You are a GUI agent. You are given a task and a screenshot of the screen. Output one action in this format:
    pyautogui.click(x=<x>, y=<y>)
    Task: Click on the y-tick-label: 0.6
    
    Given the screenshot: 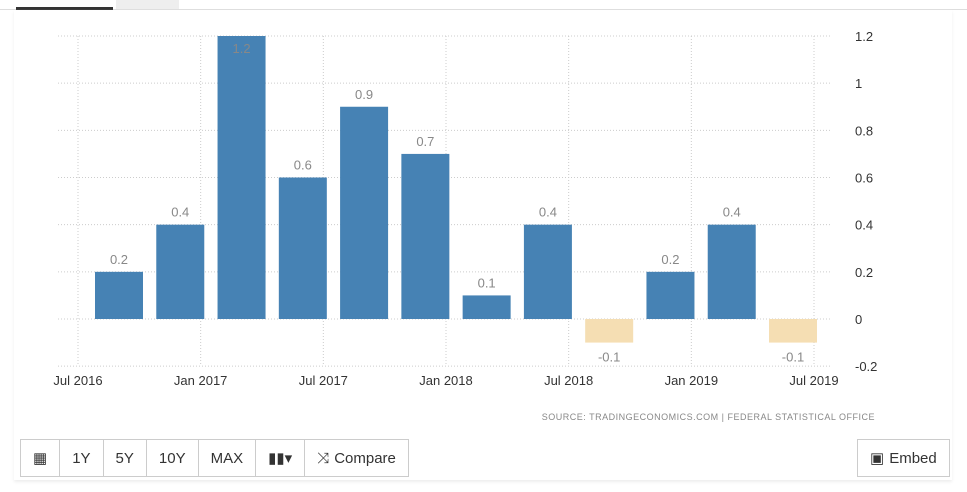 What is the action you would take?
    pyautogui.click(x=864, y=178)
    